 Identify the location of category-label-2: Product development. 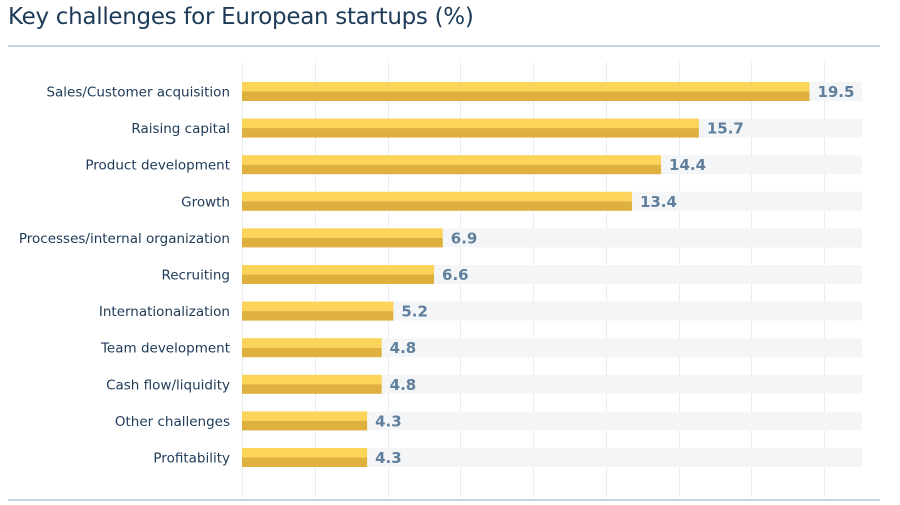
(157, 166).